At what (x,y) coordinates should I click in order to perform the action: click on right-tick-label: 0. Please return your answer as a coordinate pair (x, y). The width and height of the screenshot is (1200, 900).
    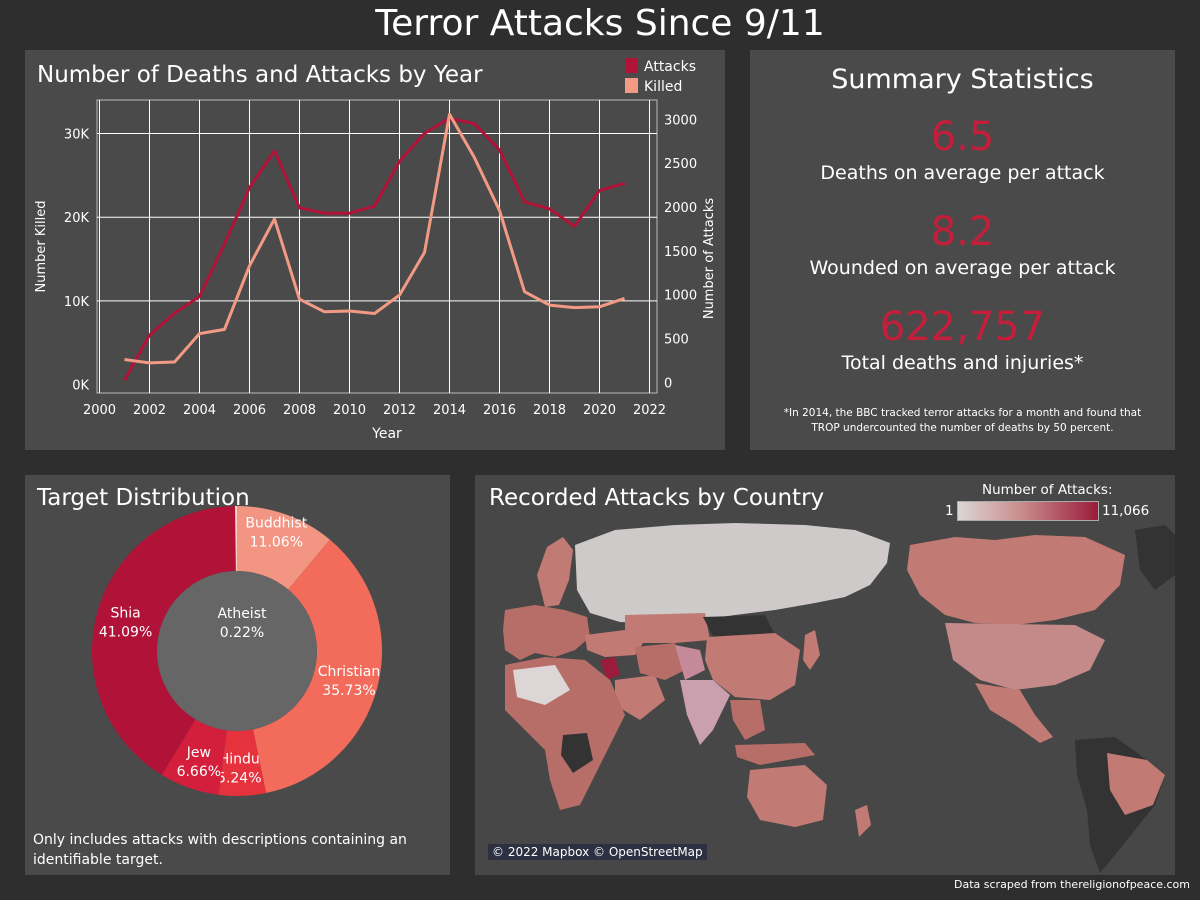
    Looking at the image, I should click on (668, 383).